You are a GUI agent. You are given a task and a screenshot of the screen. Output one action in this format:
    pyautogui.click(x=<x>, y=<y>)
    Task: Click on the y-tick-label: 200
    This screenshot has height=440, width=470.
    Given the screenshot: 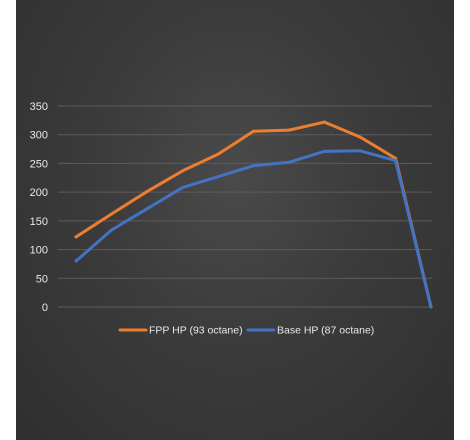 What is the action you would take?
    pyautogui.click(x=39, y=193)
    